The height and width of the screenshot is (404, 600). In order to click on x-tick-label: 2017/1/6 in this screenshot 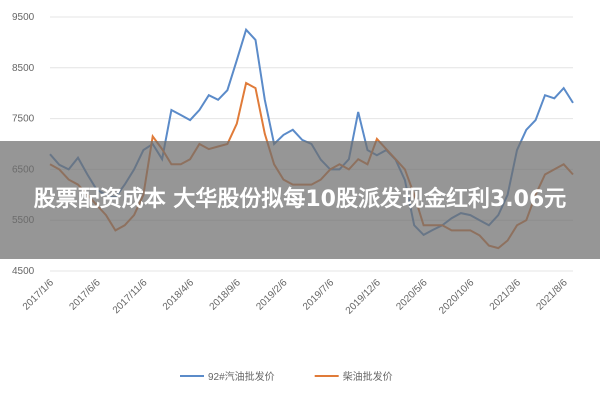, I will do `click(39, 295)`.